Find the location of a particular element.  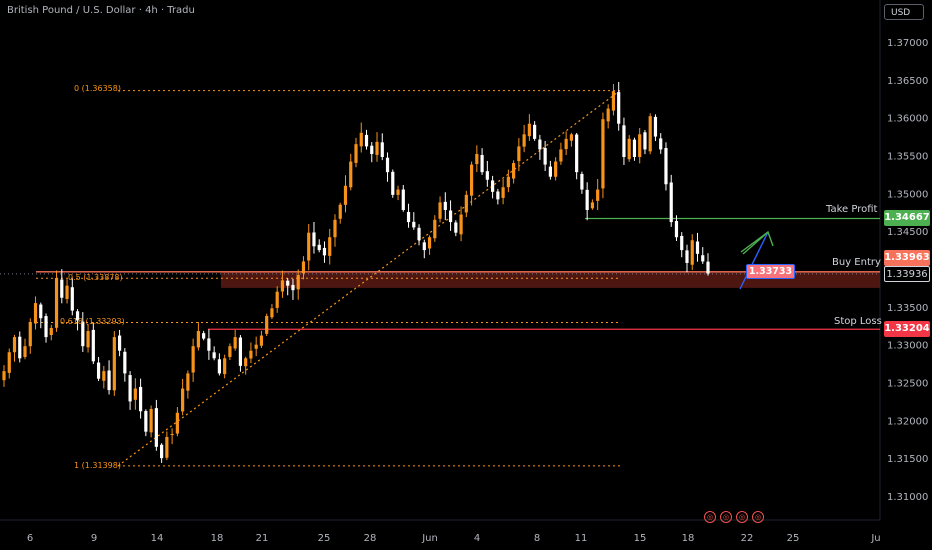

x-tick-label: 8 is located at coordinates (537, 538).